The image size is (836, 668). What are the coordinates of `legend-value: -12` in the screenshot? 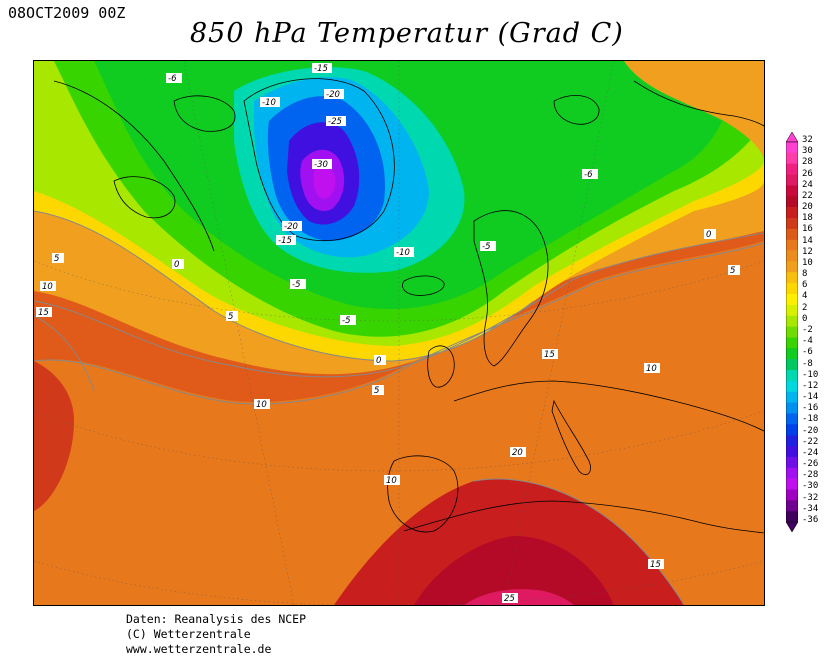 It's located at (810, 385).